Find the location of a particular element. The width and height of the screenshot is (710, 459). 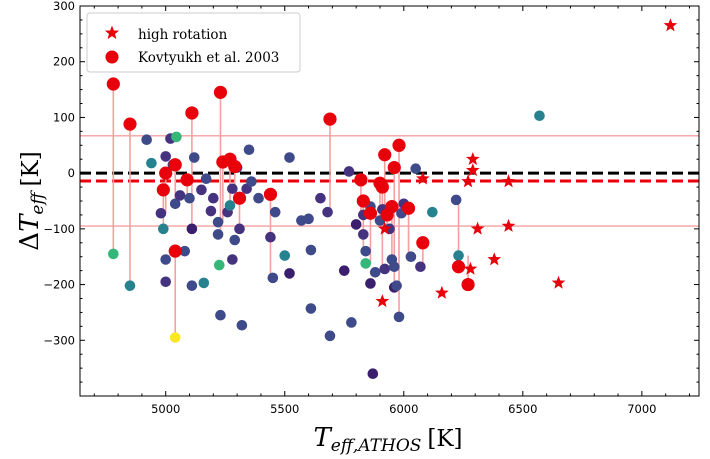

x-axis-label: Teff,ATHOS [K] is located at coordinates (387, 439).